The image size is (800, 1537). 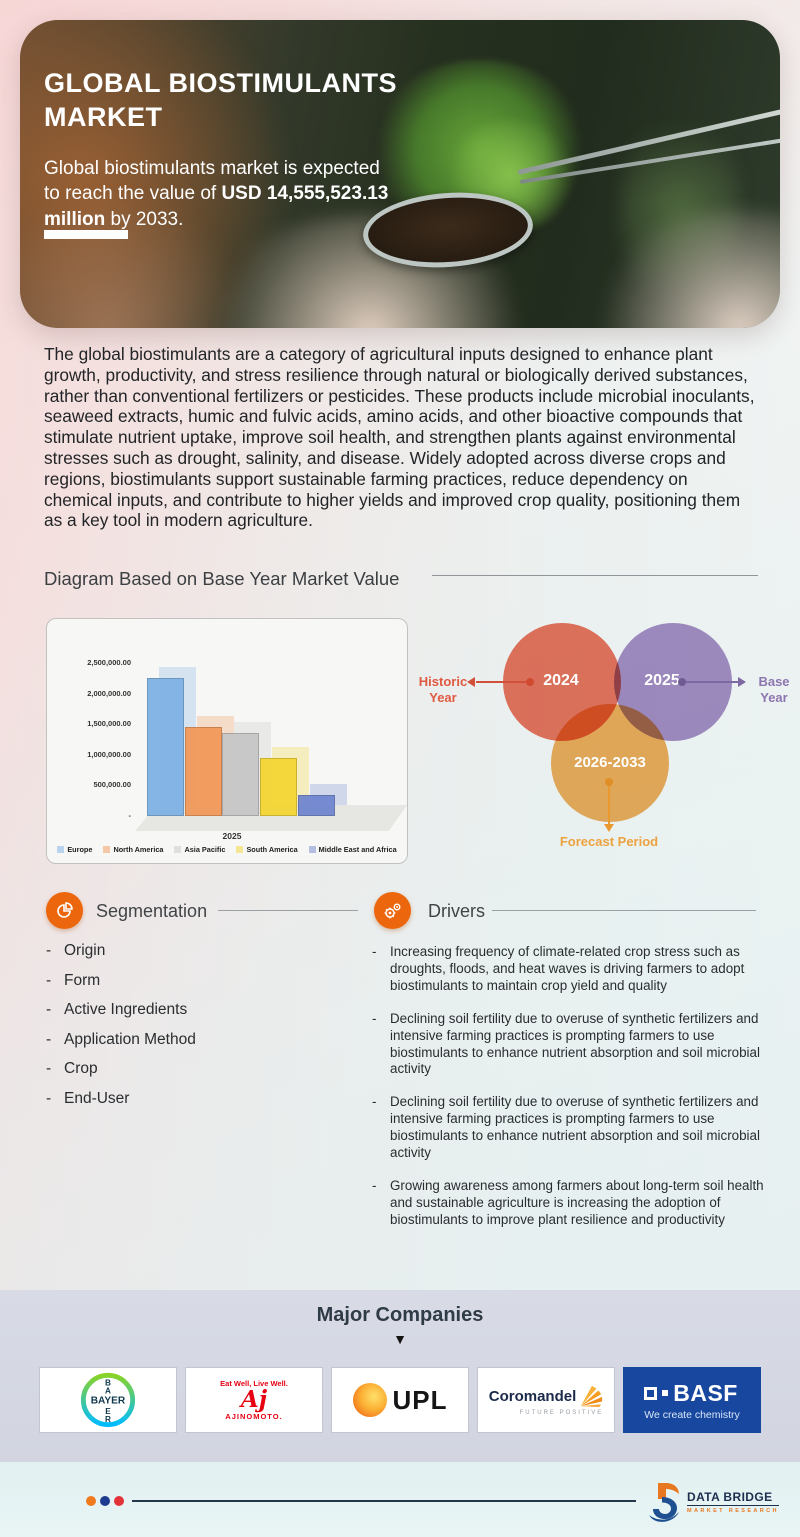 I want to click on venn-circle-forecast, so click(x=610, y=763).